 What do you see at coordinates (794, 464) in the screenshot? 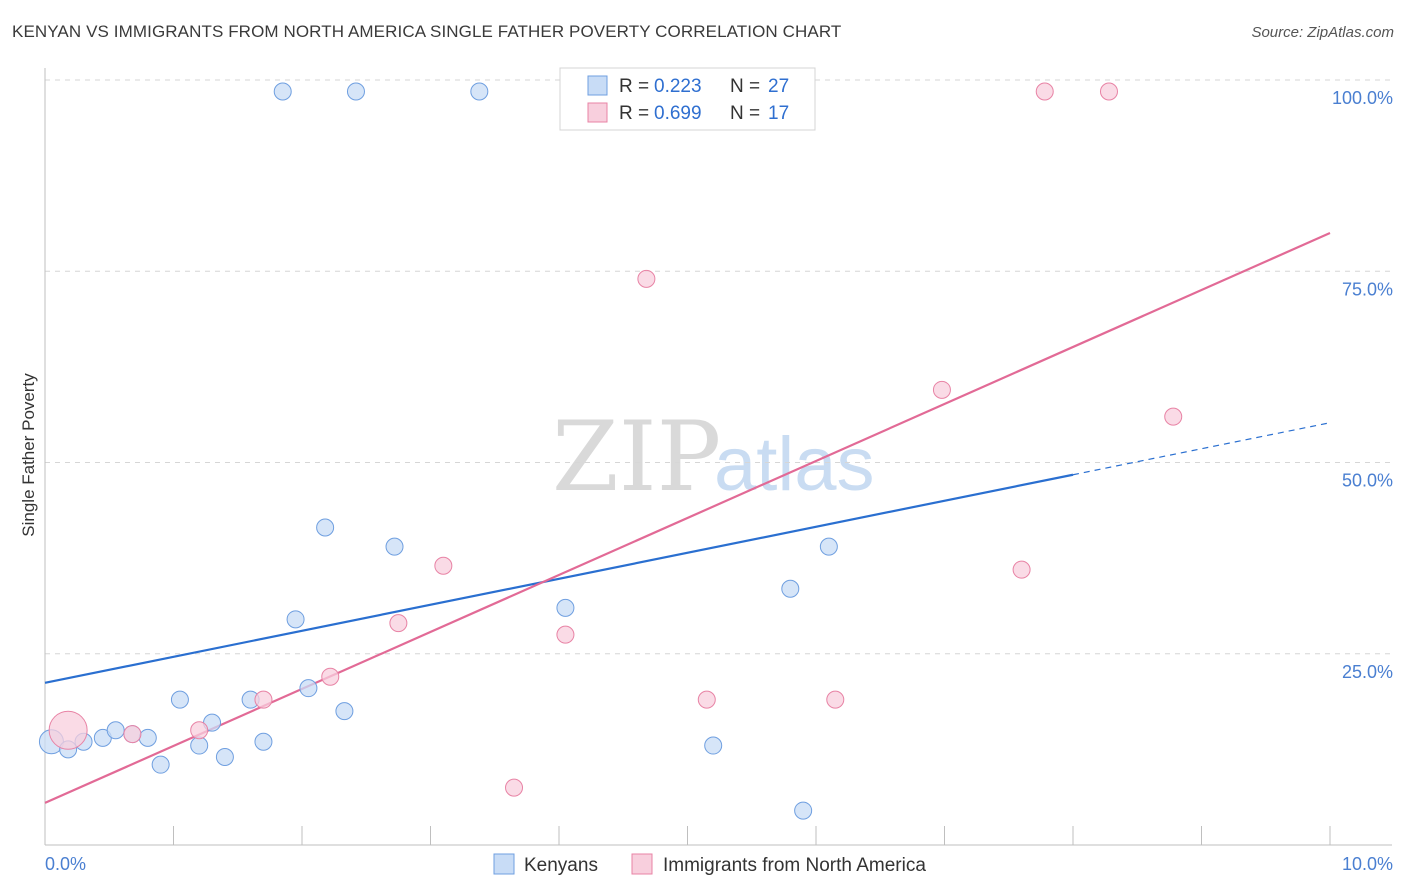
I see `watermark-atlas: atlas` at bounding box center [794, 464].